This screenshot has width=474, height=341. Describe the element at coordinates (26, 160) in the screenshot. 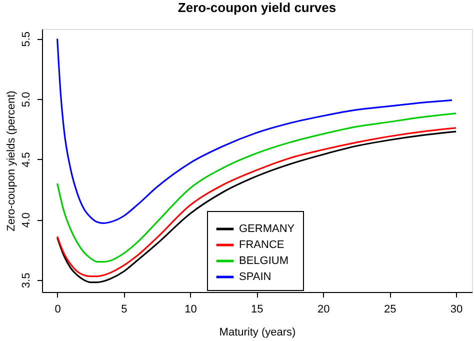

I see `y-tick-label: 4.5` at that location.